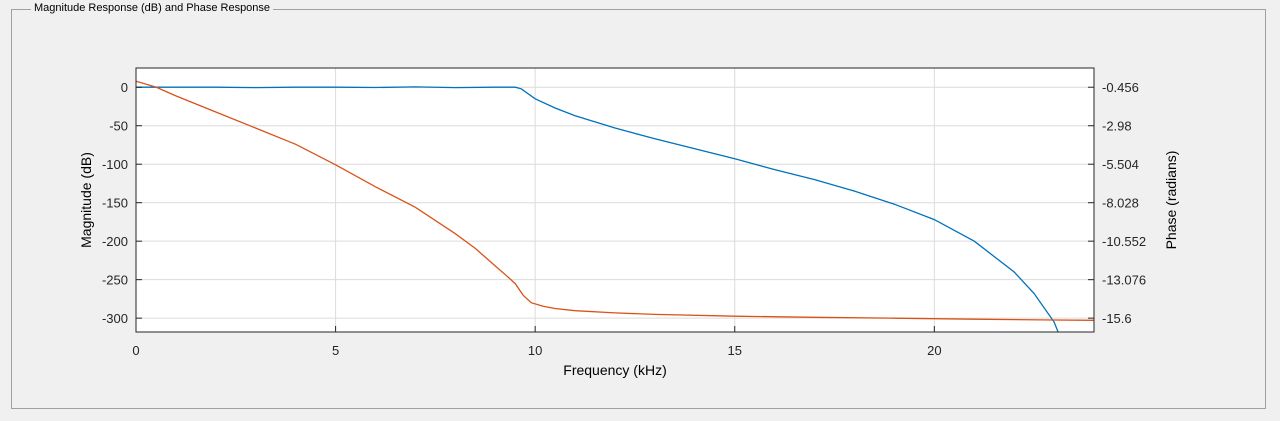 Image resolution: width=1280 pixels, height=421 pixels. What do you see at coordinates (118, 126) in the screenshot?
I see `y-tick-label-left: -50` at bounding box center [118, 126].